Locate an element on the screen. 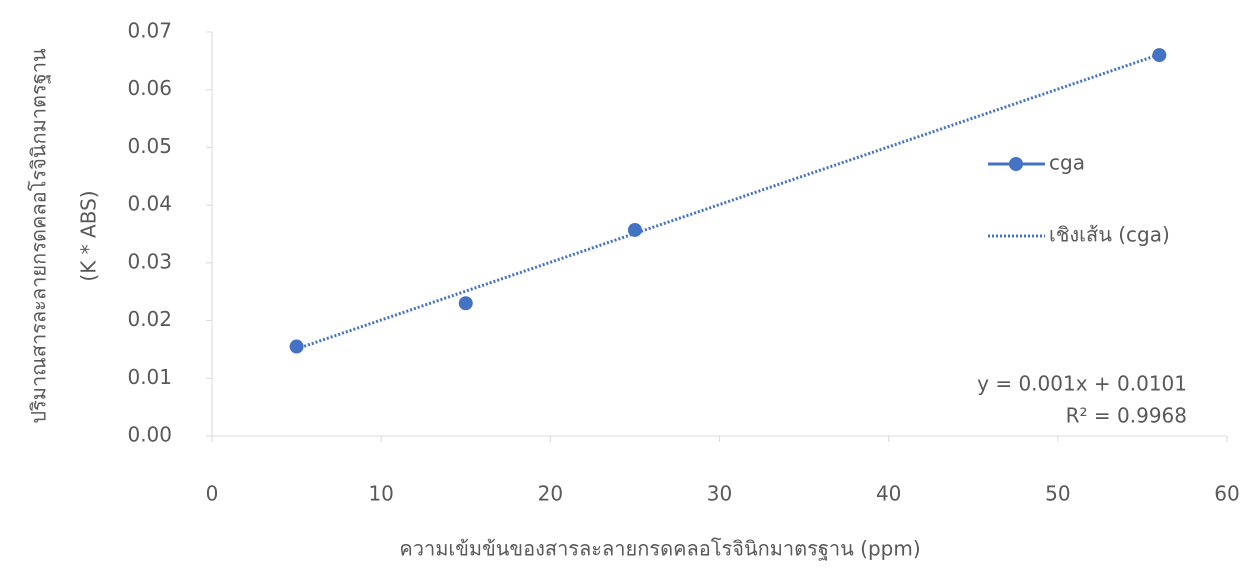 This screenshot has height=569, width=1246. legend-label: เชิงเส้น (cga) is located at coordinates (1109, 235).